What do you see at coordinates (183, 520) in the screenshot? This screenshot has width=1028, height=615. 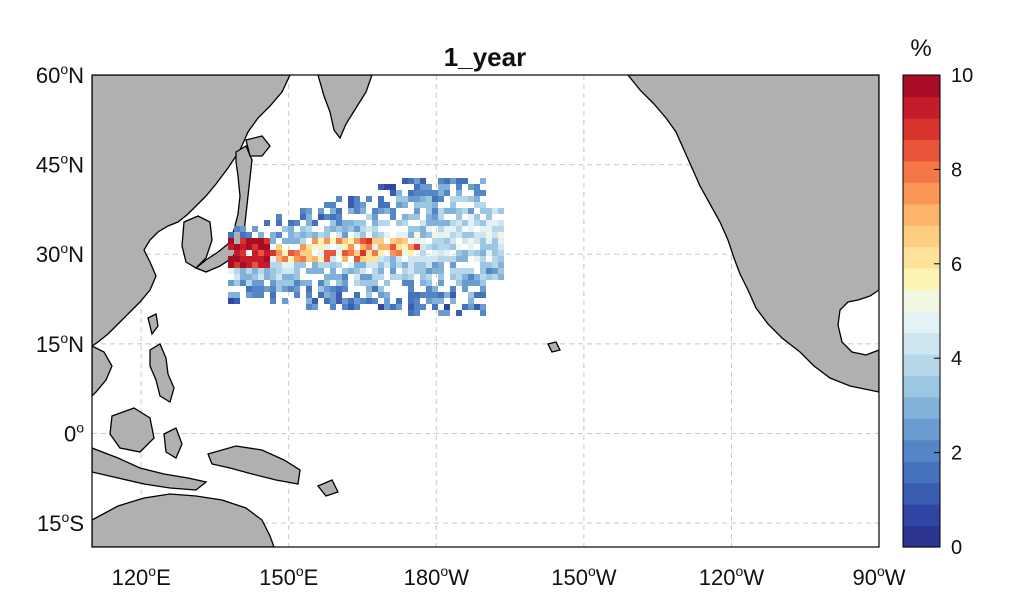 I see `australia-land` at bounding box center [183, 520].